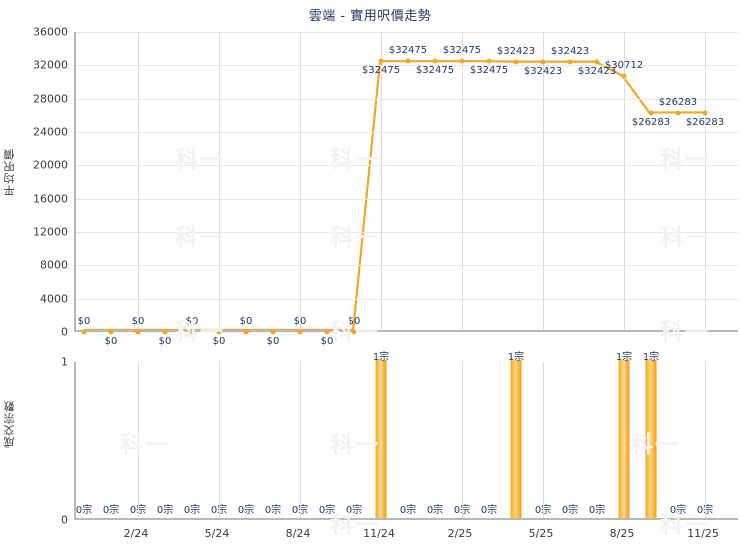 The height and width of the screenshot is (550, 740). What do you see at coordinates (64, 362) in the screenshot?
I see `y-tick-label: 1` at bounding box center [64, 362].